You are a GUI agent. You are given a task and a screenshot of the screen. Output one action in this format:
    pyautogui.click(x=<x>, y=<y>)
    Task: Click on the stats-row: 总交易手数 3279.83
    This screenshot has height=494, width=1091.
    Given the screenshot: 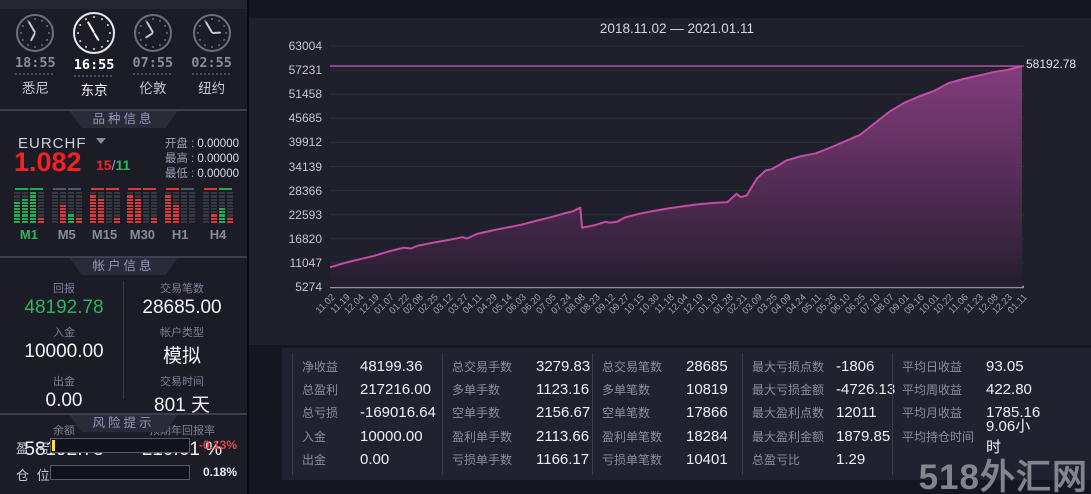 What is the action you would take?
    pyautogui.click(x=522, y=366)
    